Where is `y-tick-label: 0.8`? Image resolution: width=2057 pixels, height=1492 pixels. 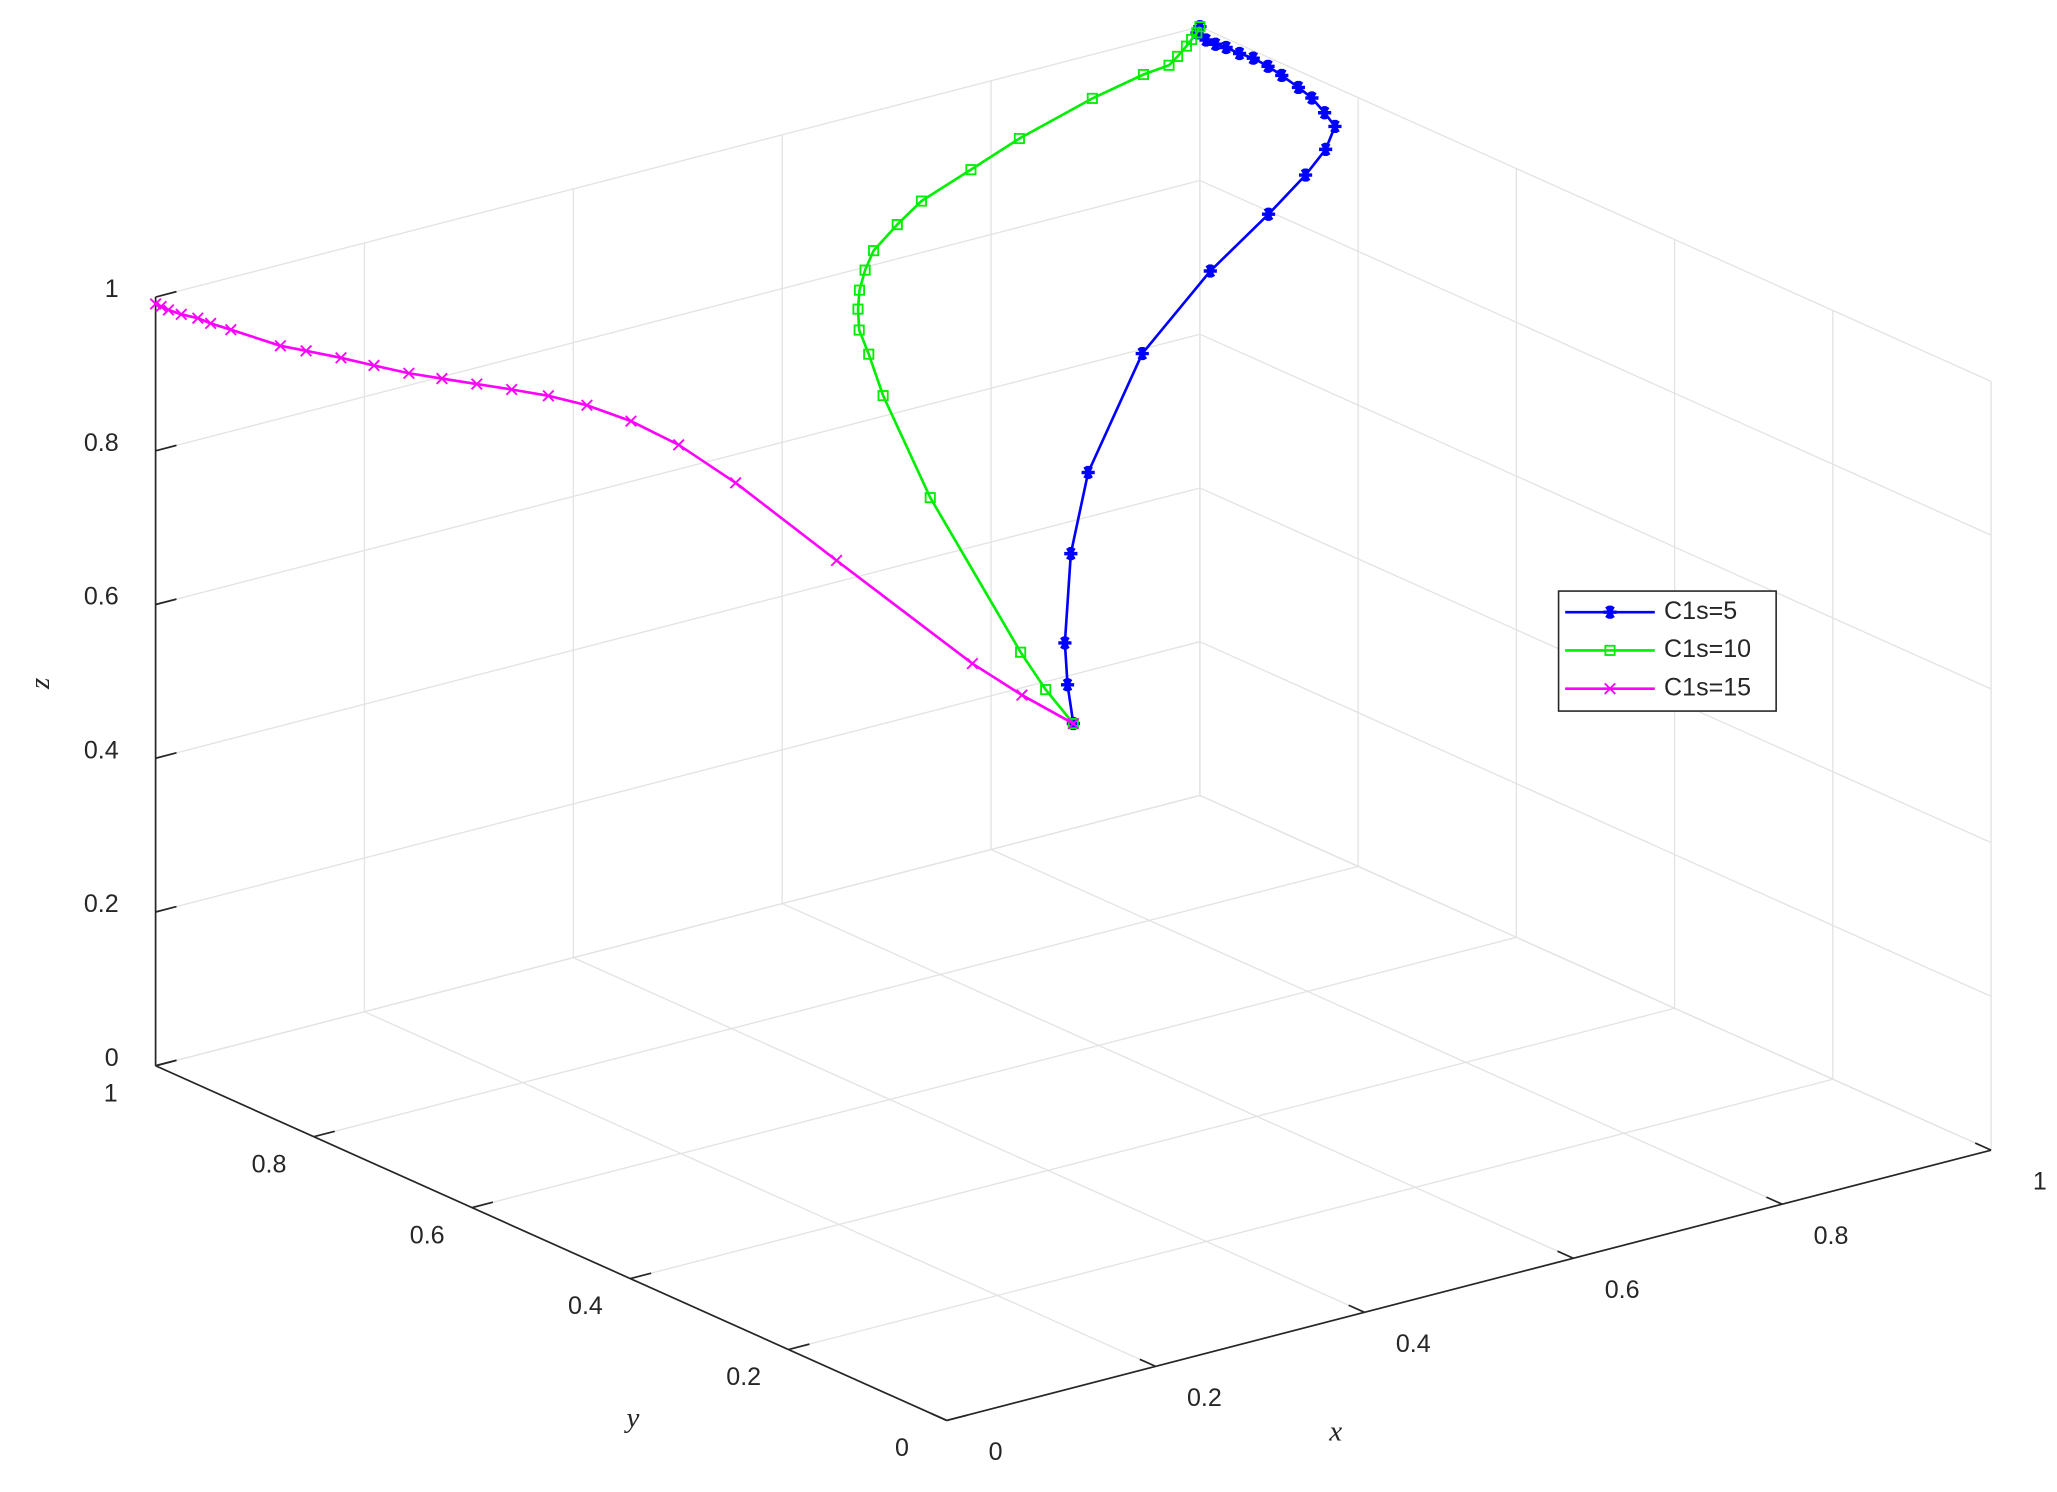 y-tick-label: 0.8 is located at coordinates (269, 1164).